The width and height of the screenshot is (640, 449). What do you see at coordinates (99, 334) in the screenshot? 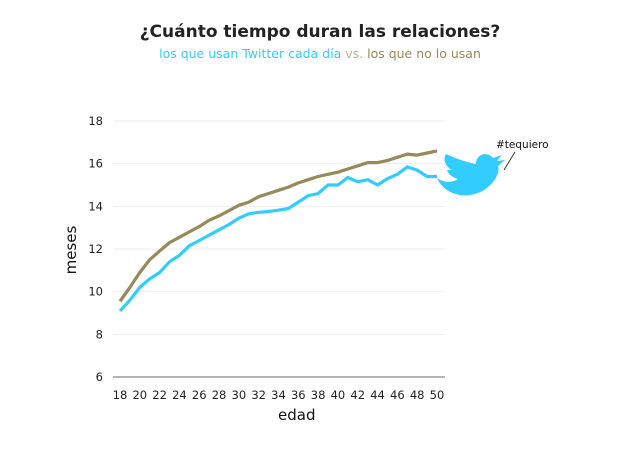
I see `y-tick-label: 8` at bounding box center [99, 334].